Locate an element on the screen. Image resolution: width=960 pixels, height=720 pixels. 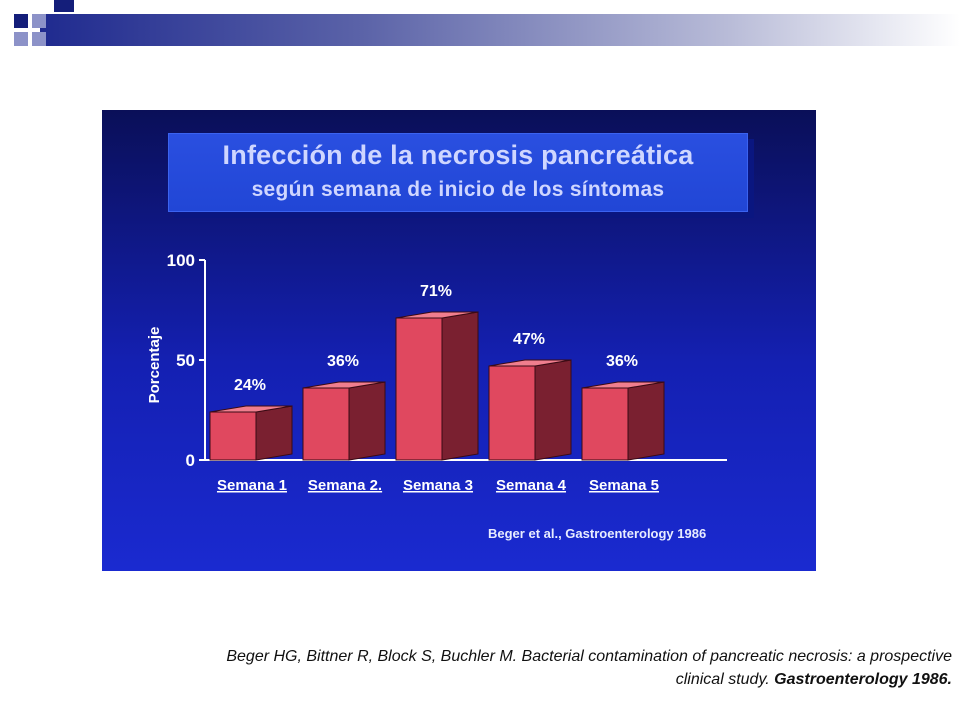
x-tick-label: Semana 3 is located at coordinates (438, 485).